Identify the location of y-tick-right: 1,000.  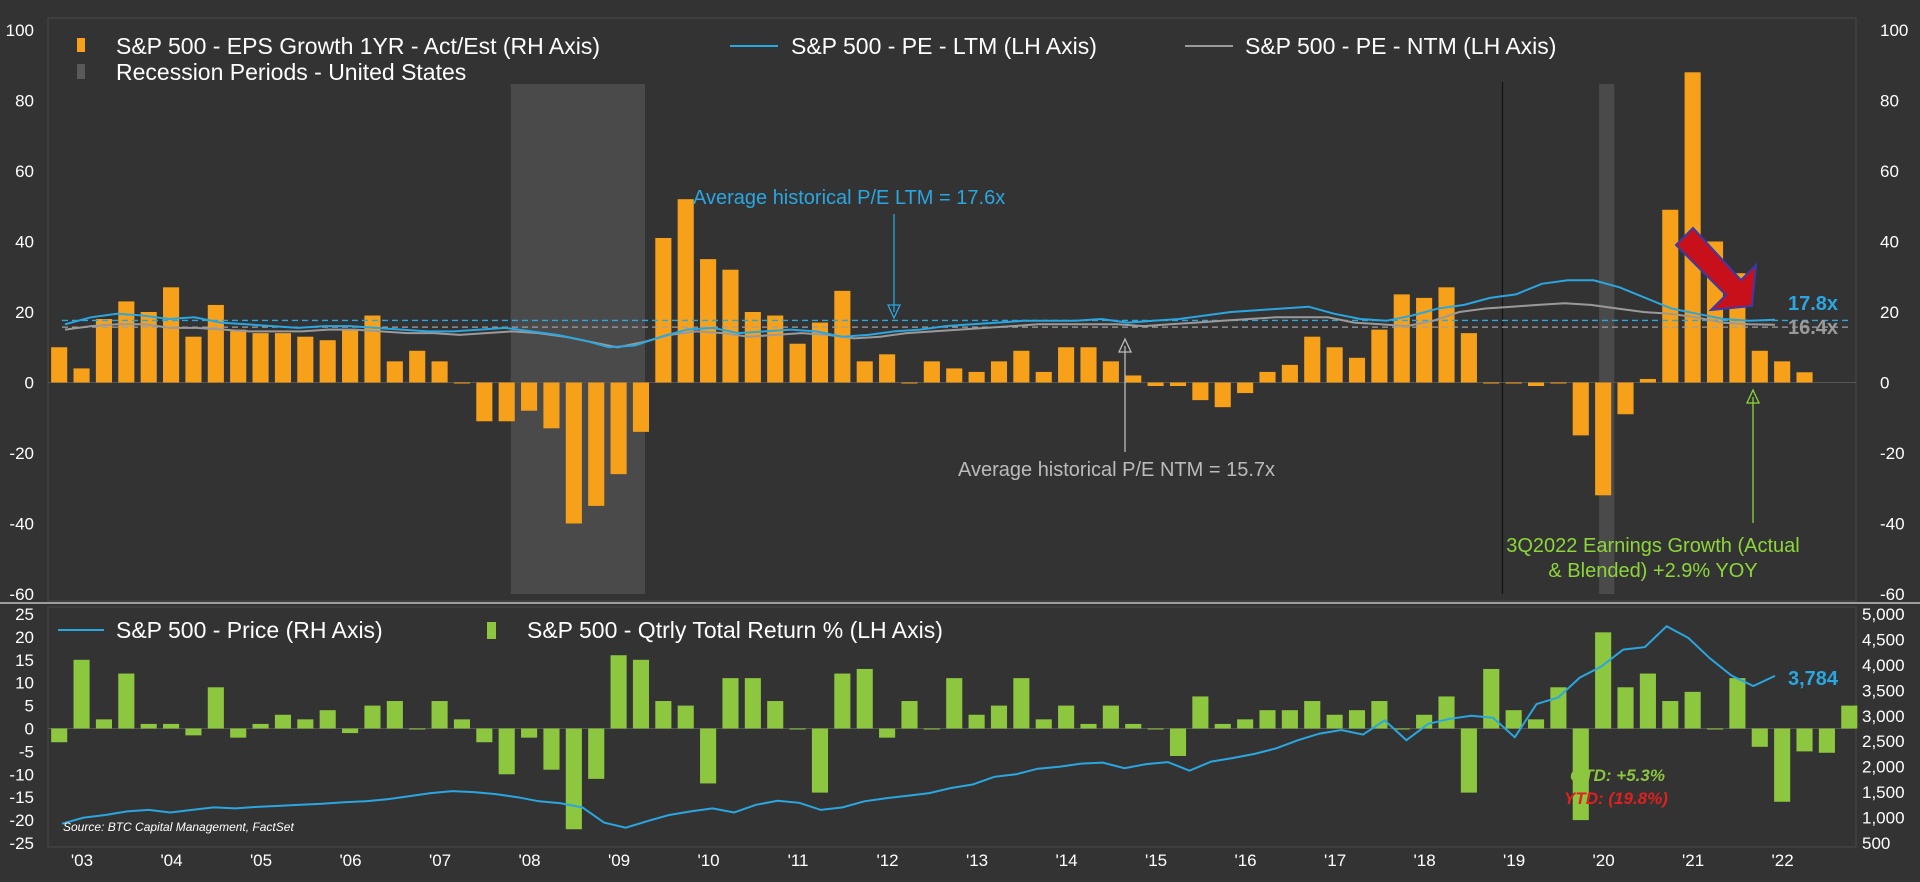
(1883, 818).